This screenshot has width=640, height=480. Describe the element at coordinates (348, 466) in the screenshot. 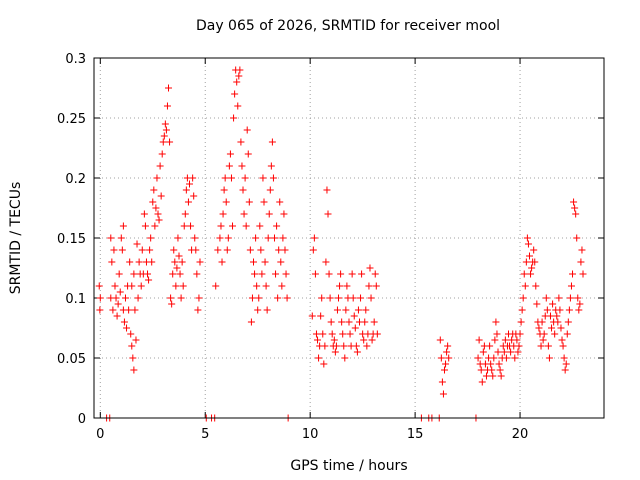

I see `x-axis-label: GPS time / hours` at that location.